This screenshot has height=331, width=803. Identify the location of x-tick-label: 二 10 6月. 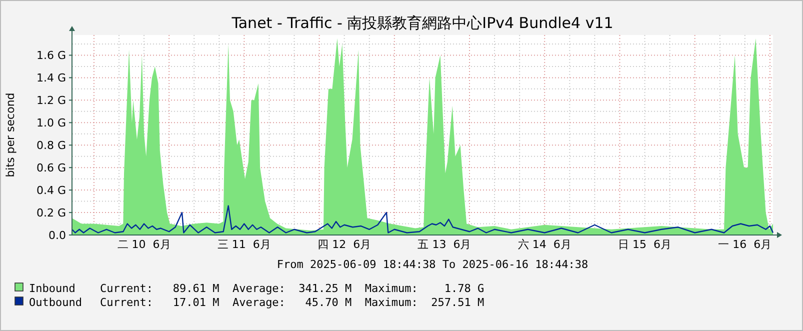
(144, 244).